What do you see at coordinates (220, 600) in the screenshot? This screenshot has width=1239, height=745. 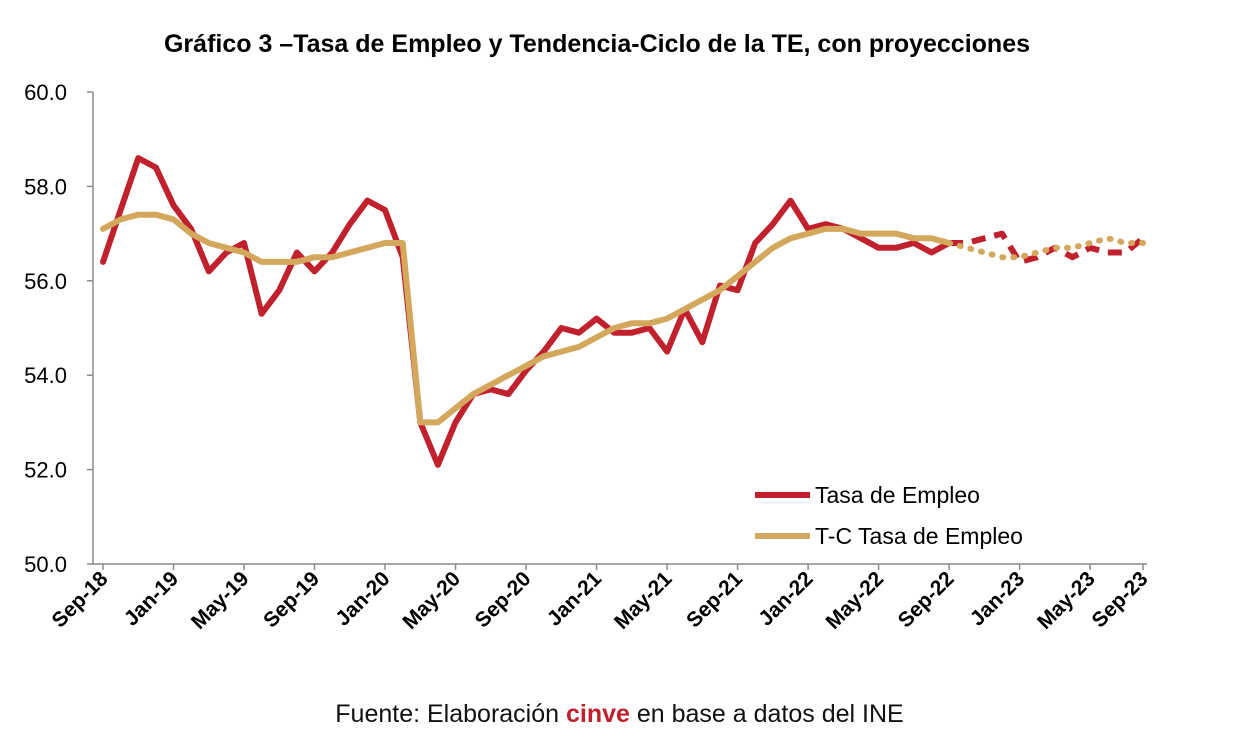 I see `x-tick-label: May-19` at bounding box center [220, 600].